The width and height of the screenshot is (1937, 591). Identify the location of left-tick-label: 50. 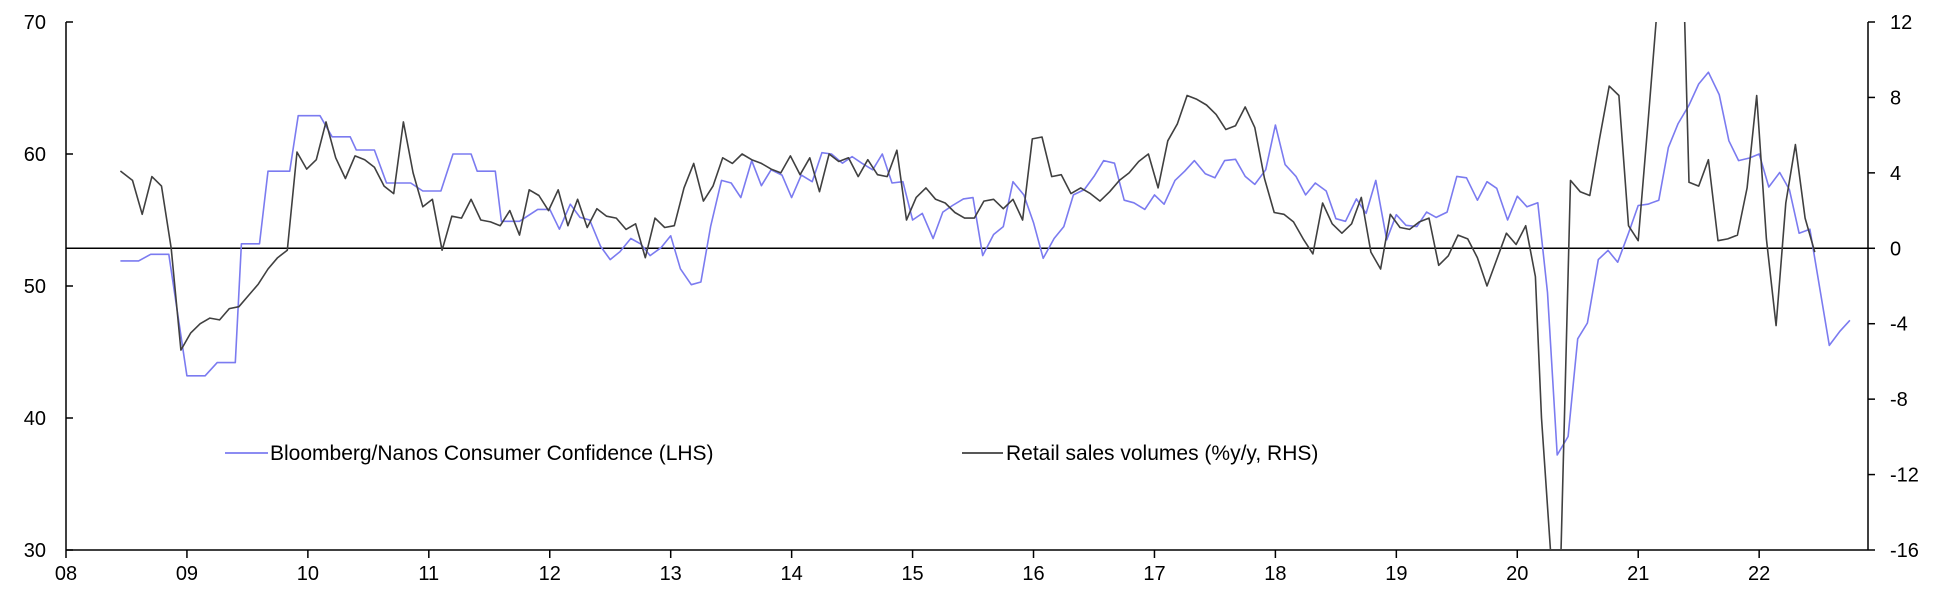
(35, 287).